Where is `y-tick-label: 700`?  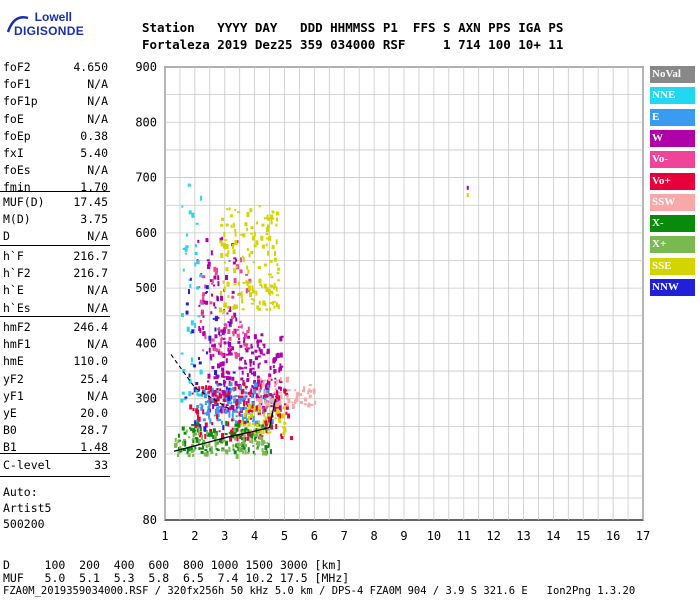 y-tick-label: 700 is located at coordinates (146, 178).